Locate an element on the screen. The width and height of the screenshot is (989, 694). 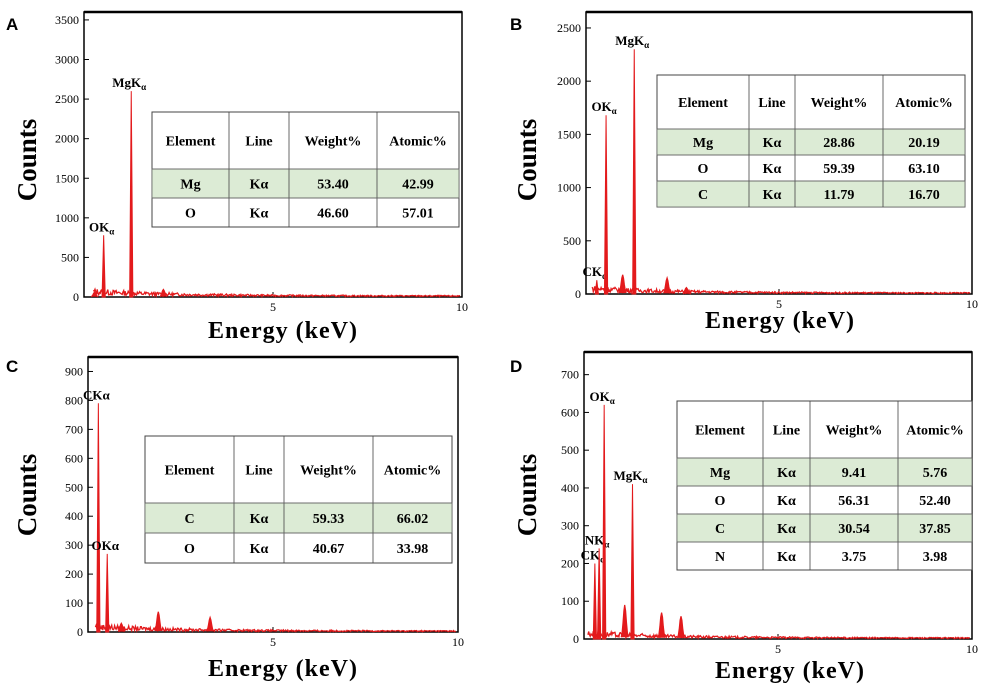
table-cell: 59.39 is located at coordinates (839, 169).